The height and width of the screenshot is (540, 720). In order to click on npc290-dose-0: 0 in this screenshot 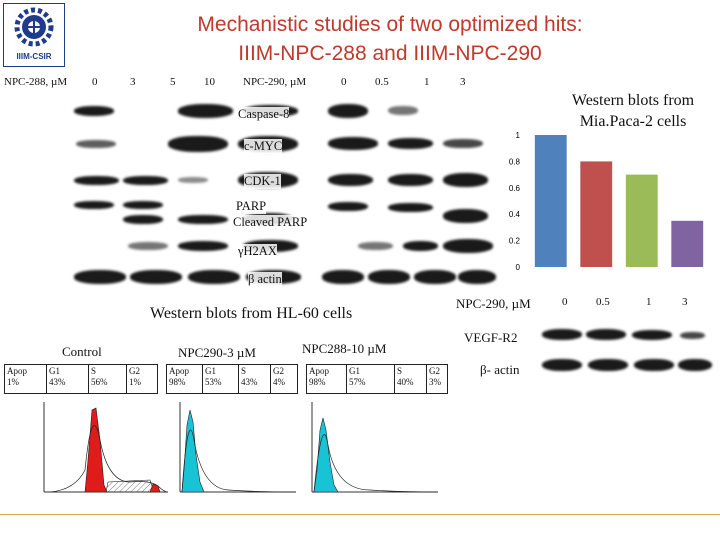, I will do `click(344, 82)`.